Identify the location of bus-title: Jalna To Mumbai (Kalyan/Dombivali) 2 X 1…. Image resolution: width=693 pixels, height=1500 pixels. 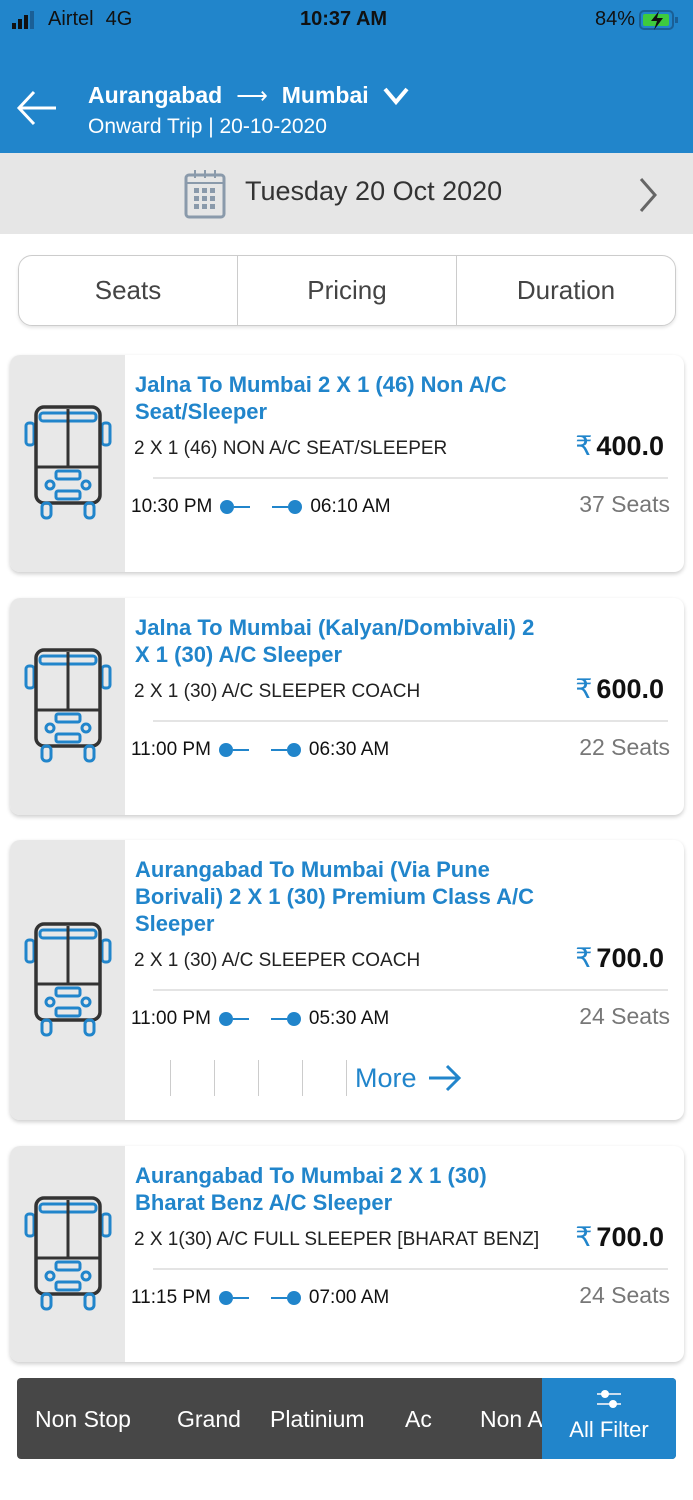
(335, 641).